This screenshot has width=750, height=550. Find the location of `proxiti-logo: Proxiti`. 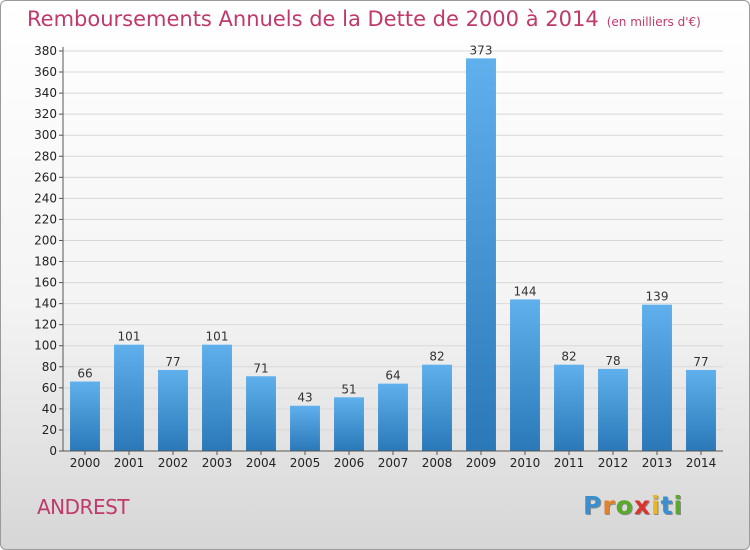

proxiti-logo: Proxiti is located at coordinates (633, 505).